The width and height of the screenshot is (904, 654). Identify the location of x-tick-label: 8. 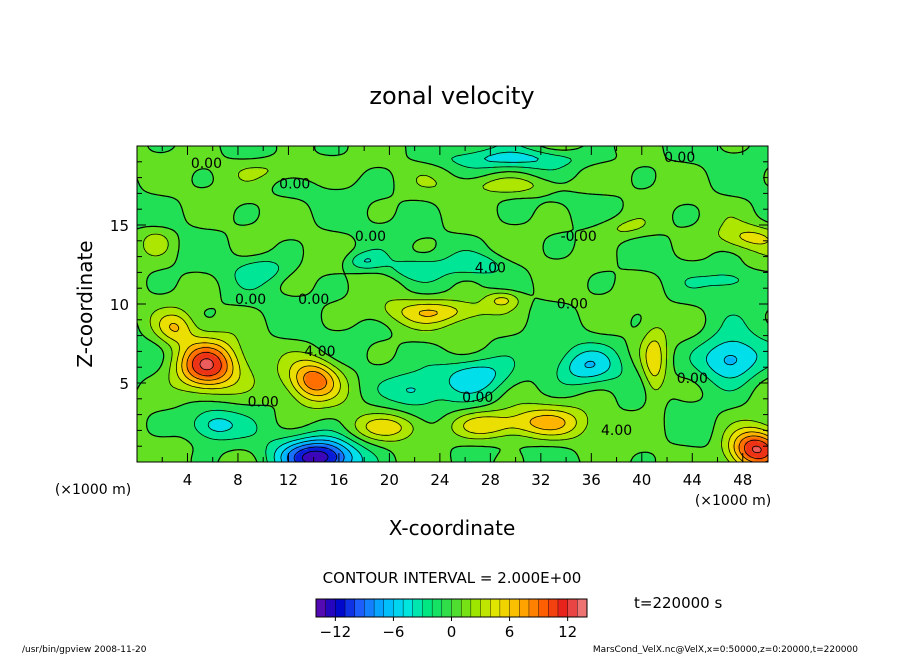
(238, 480).